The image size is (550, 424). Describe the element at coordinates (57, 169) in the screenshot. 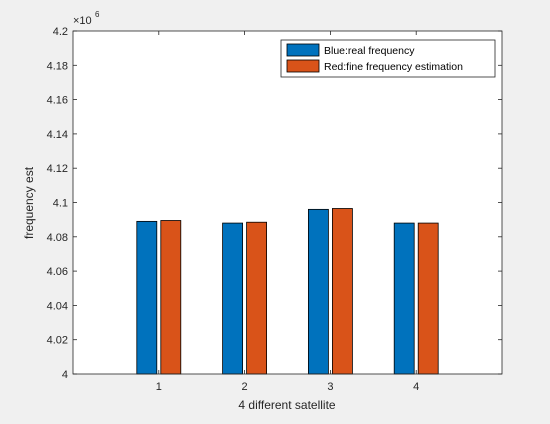

I see `y-tick-label: 4.12` at that location.